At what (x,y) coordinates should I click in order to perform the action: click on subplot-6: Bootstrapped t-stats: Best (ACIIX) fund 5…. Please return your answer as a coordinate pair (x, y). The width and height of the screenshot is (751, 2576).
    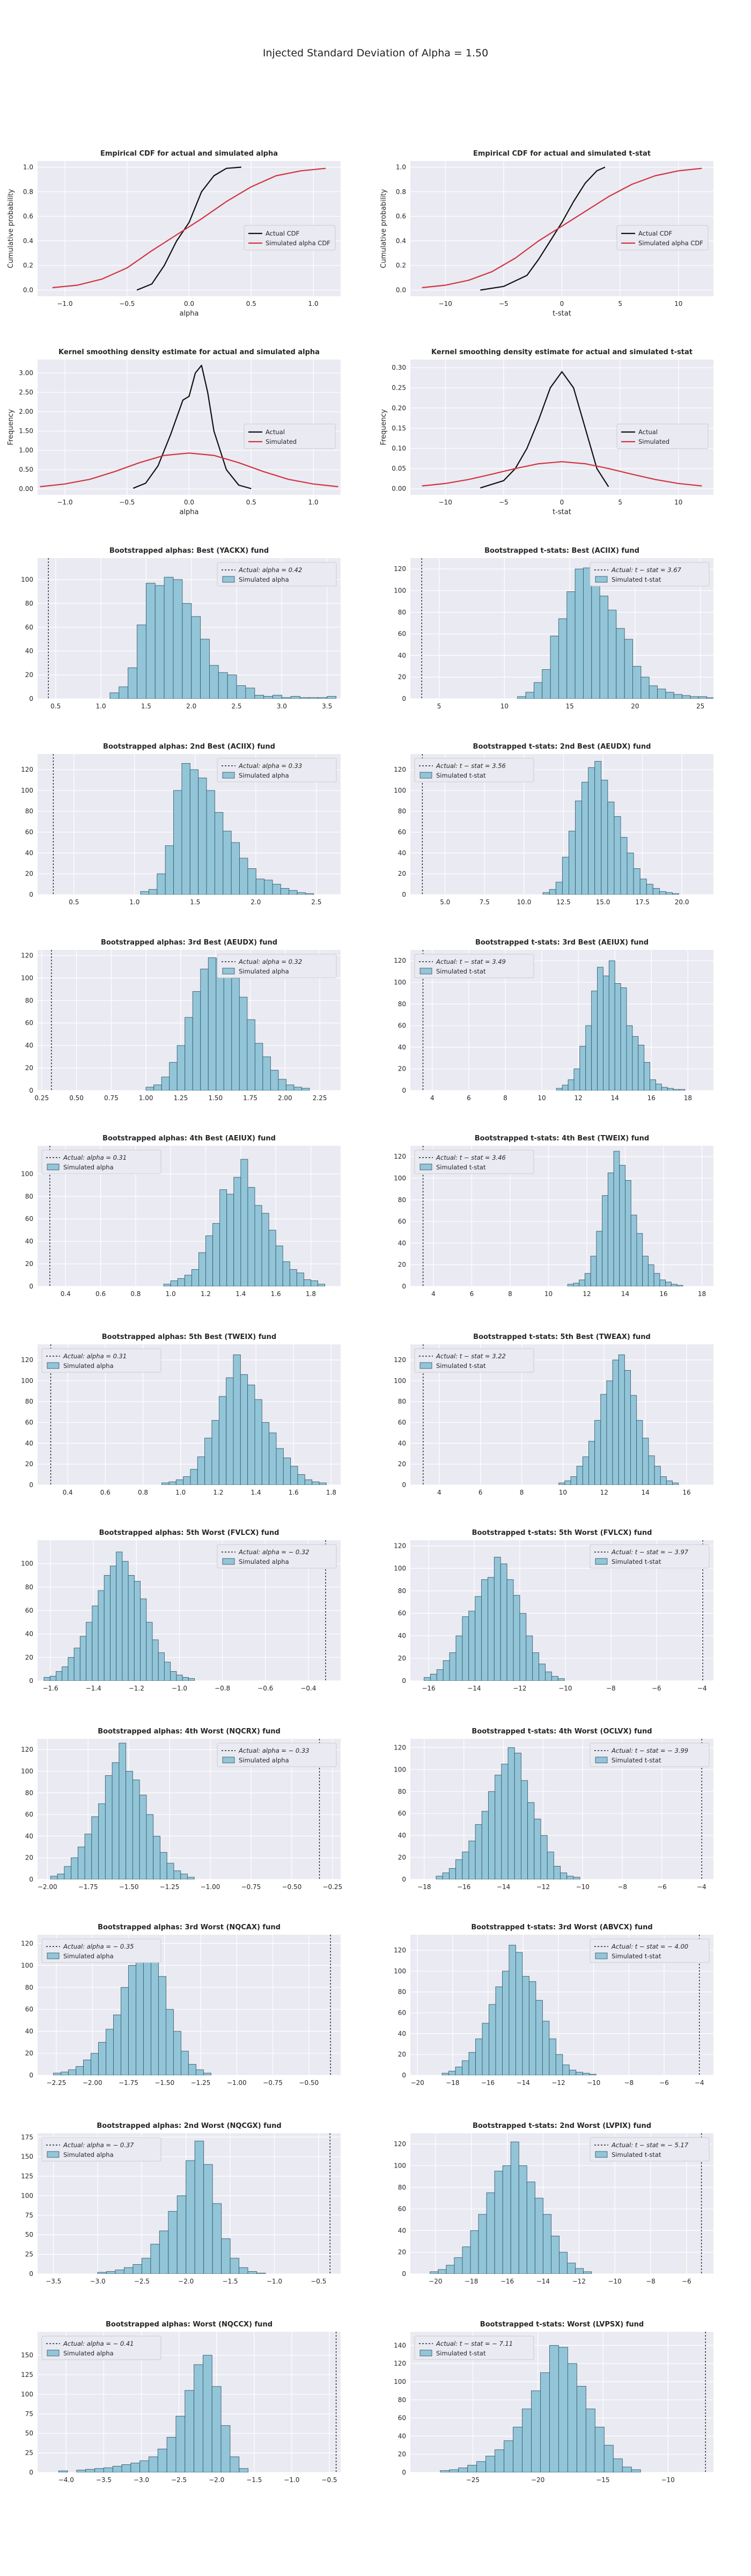
    Looking at the image, I should click on (554, 628).